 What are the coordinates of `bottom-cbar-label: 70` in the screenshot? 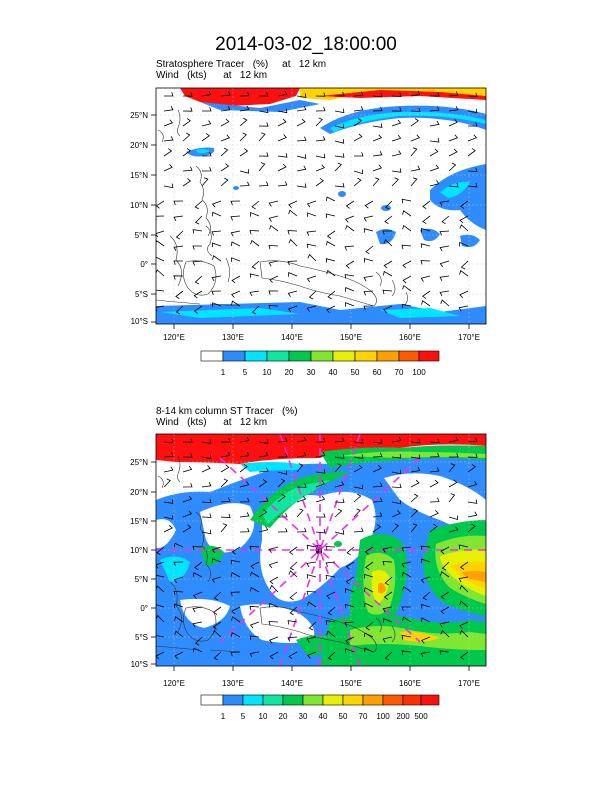 It's located at (363, 716).